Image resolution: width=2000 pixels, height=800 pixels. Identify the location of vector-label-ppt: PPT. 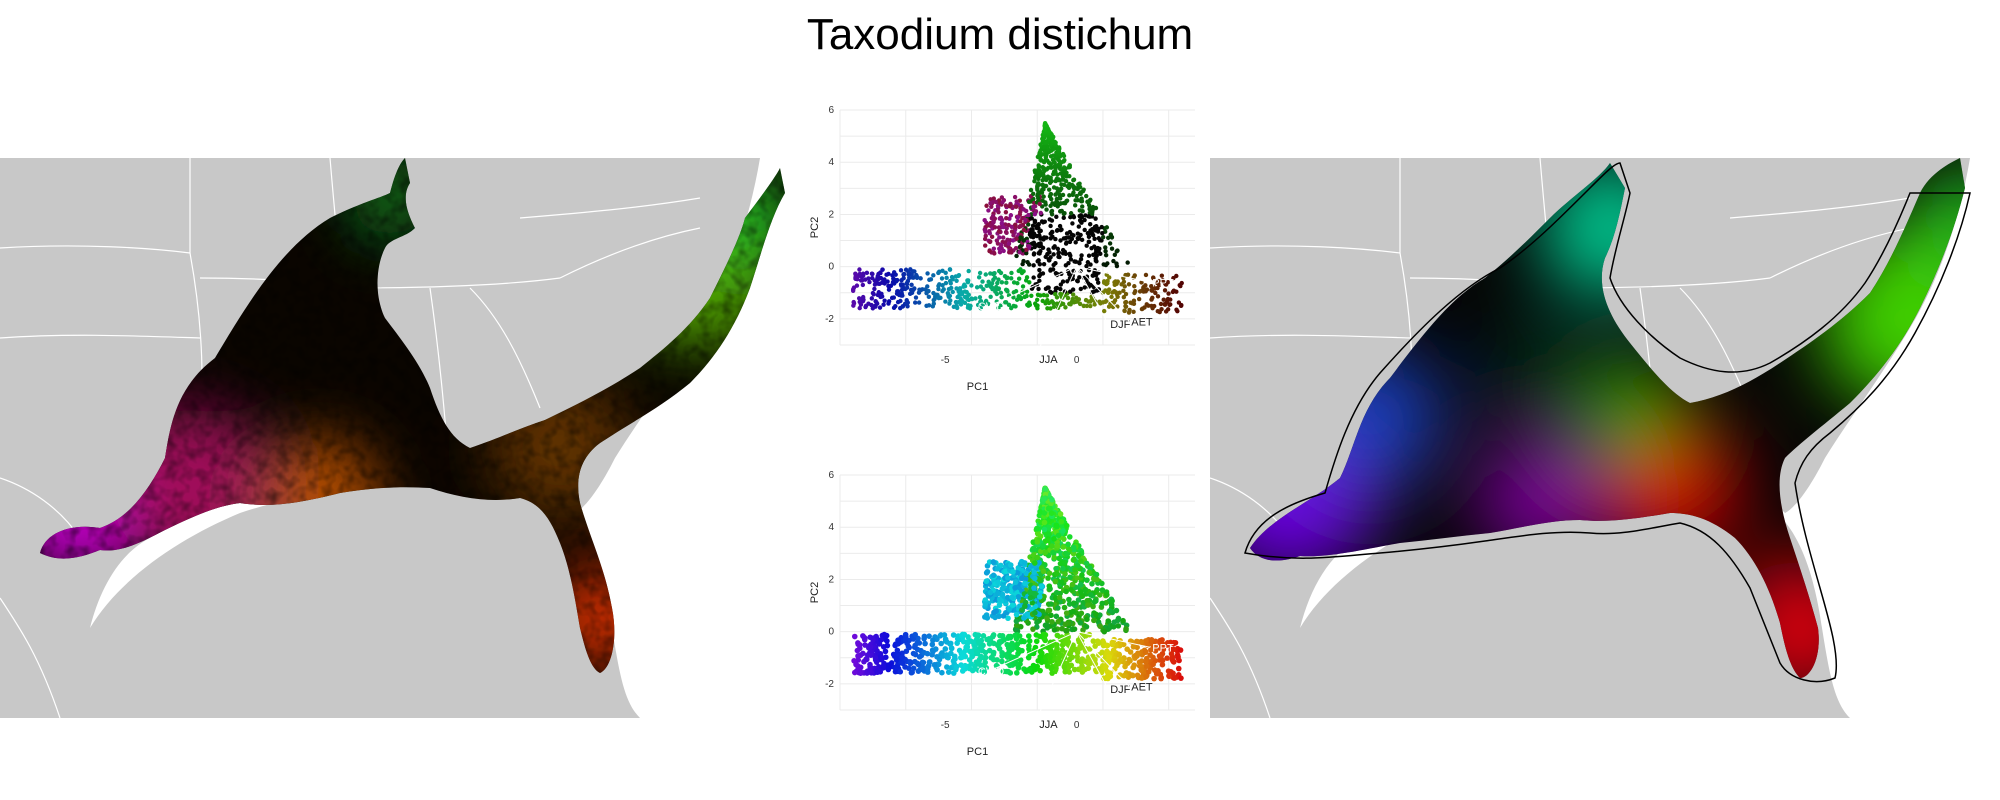
(1163, 283).